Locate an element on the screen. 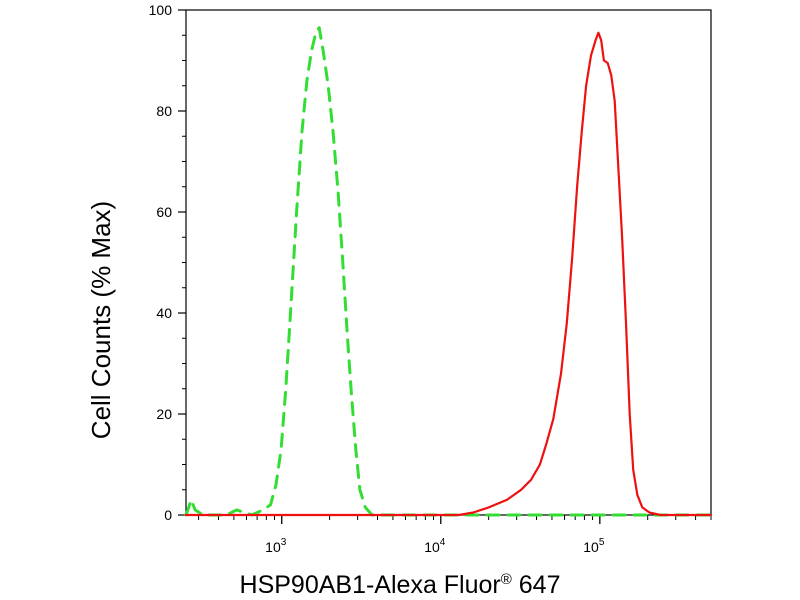 The width and height of the screenshot is (800, 600). x-axis-title-main: HSP90AB1-Alexa Fluor is located at coordinates (370, 585).